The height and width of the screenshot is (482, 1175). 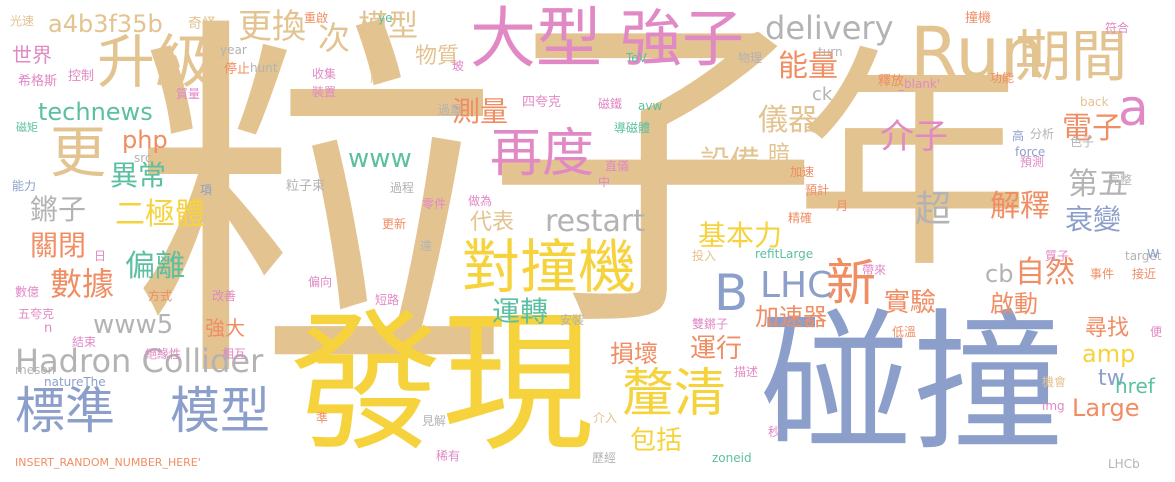 What do you see at coordinates (704, 256) in the screenshot?
I see `word: 投入` at bounding box center [704, 256].